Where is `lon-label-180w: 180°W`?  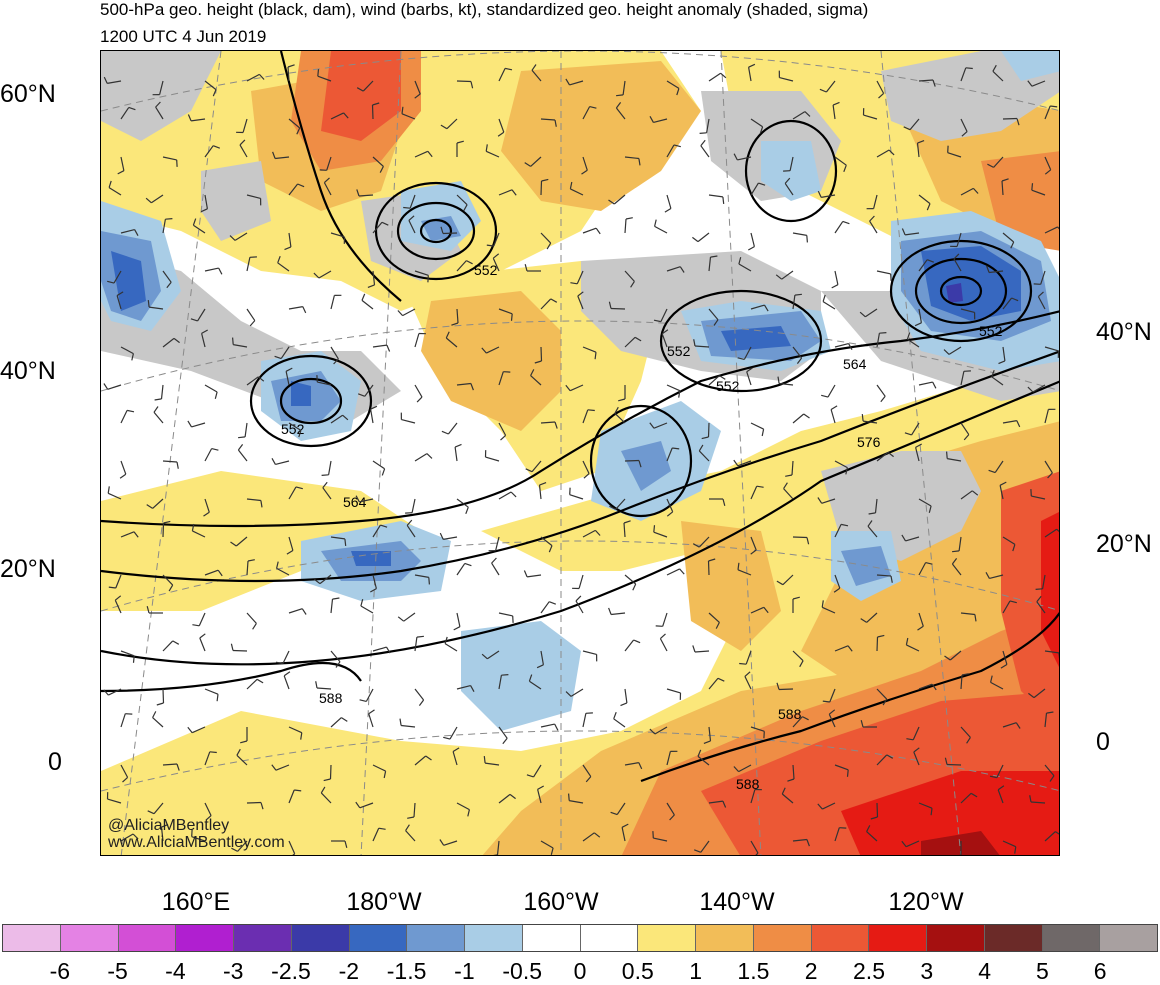
lon-label-180w: 180°W is located at coordinates (383, 902).